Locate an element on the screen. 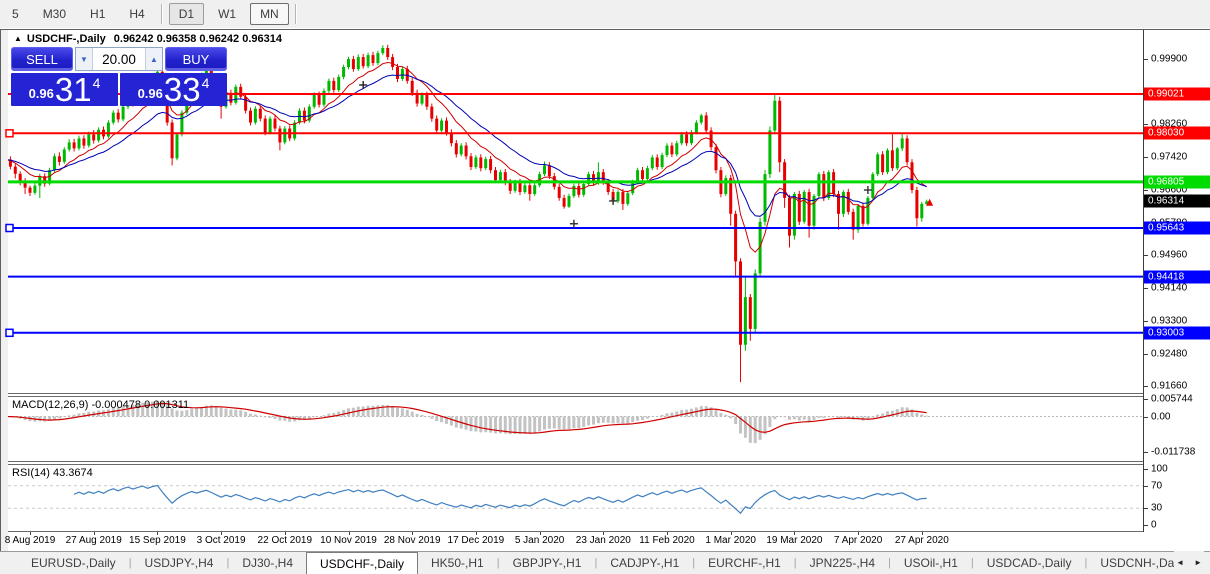 Image resolution: width=1210 pixels, height=574 pixels. tab-scroll-right-icon: ► is located at coordinates (1198, 562).